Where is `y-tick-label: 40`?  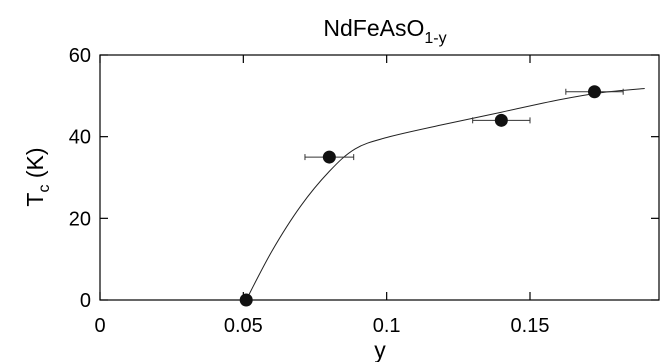 y-tick-label: 40 is located at coordinates (80, 138).